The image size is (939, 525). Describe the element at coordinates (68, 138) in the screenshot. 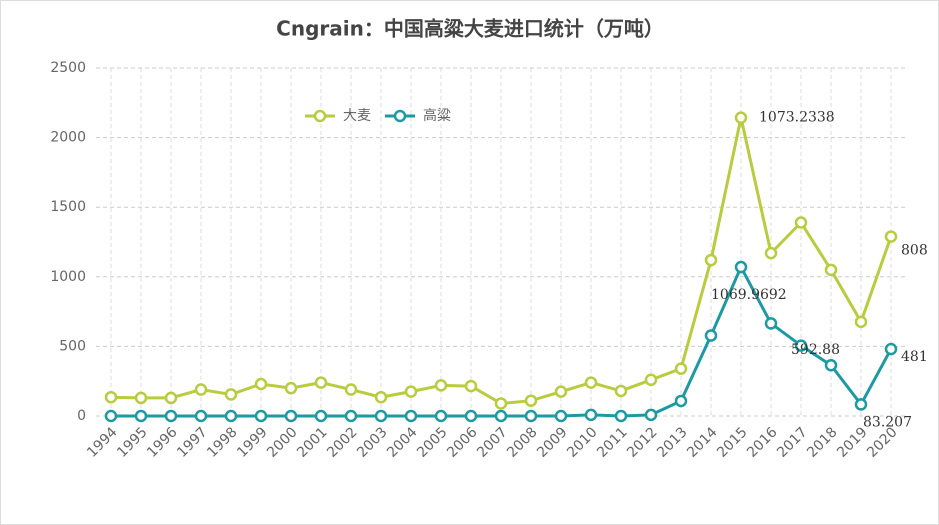

I see `y-tick-label: 2000` at that location.